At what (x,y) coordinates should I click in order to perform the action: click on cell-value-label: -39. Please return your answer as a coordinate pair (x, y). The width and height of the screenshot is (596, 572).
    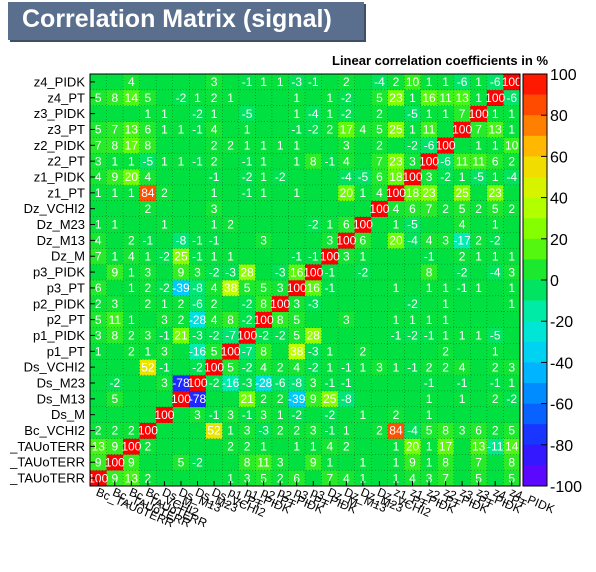
    Looking at the image, I should click on (181, 288).